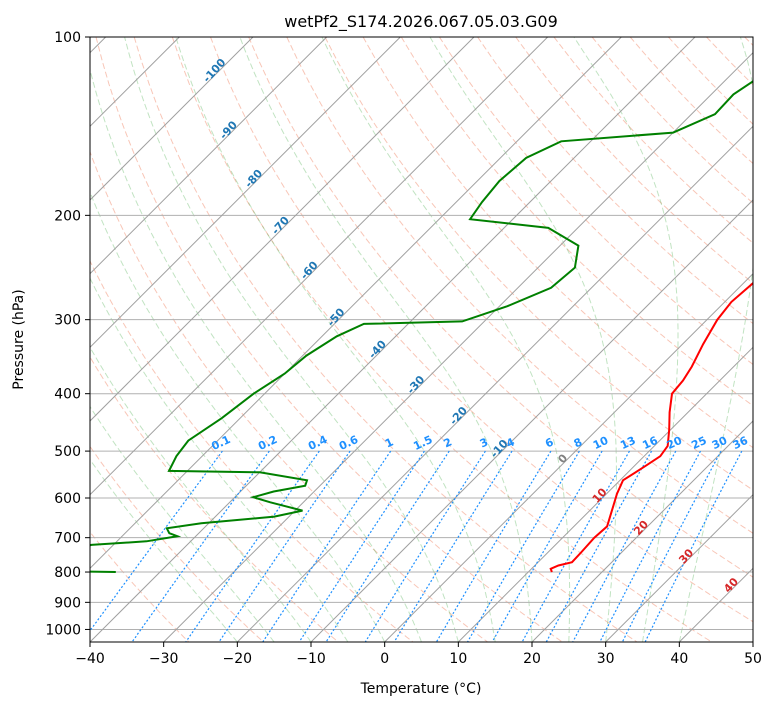 This screenshot has width=775, height=708. What do you see at coordinates (384, 659) in the screenshot?
I see `x-tick-label: 0` at bounding box center [384, 659].